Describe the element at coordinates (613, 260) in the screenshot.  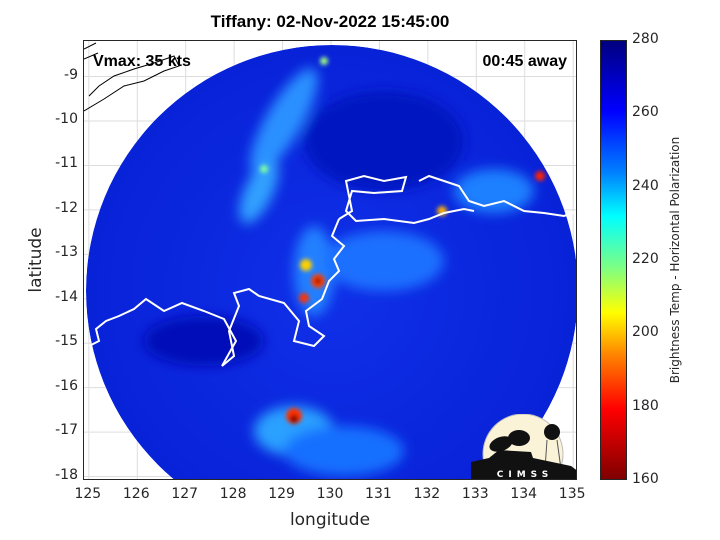
I see `colorbar` at that location.